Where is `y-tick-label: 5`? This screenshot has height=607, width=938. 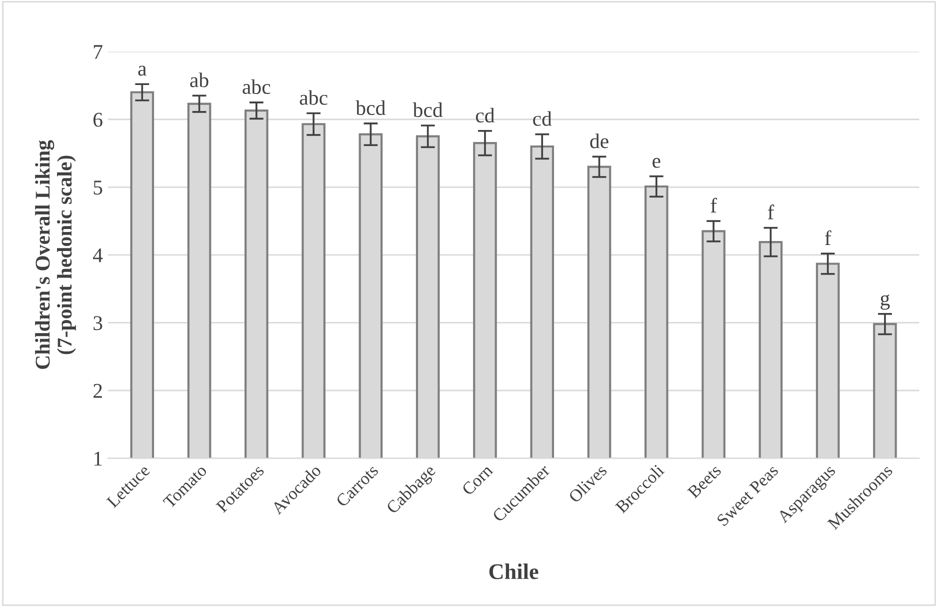
y-tick-label: 5 is located at coordinates (98, 187).